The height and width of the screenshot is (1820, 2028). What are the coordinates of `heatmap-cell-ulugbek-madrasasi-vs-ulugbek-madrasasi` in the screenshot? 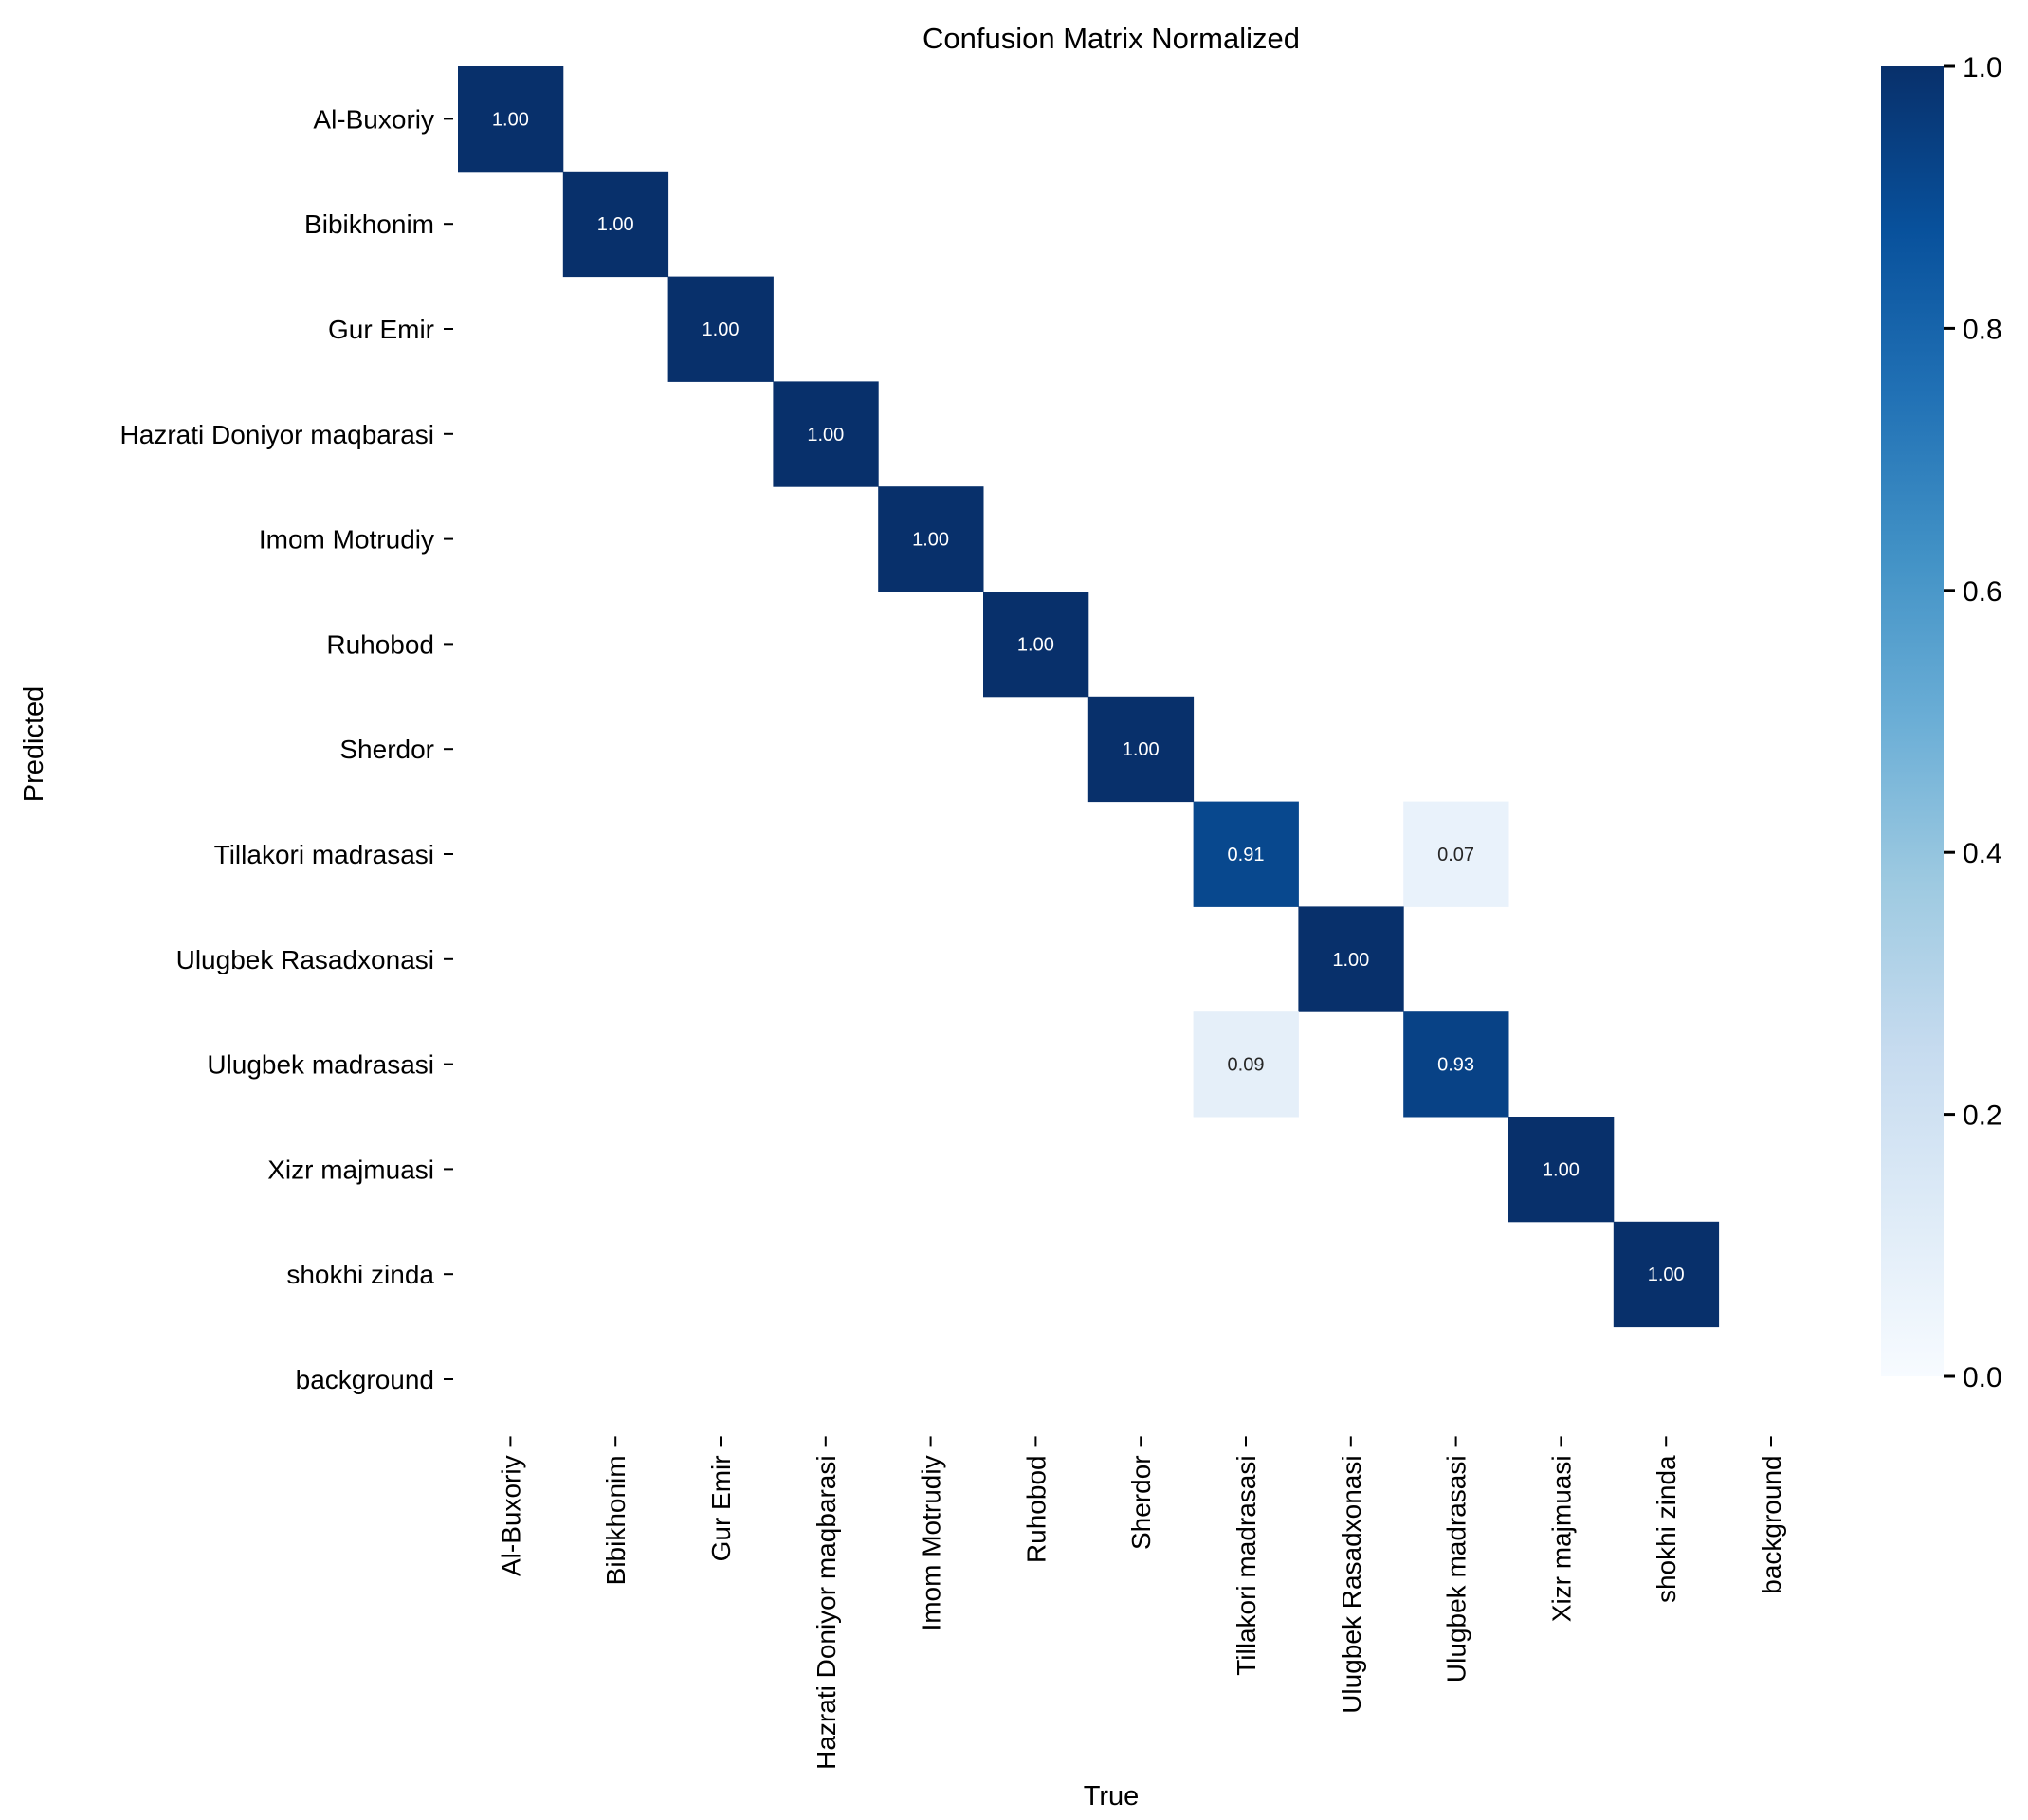 It's located at (1456, 1064).